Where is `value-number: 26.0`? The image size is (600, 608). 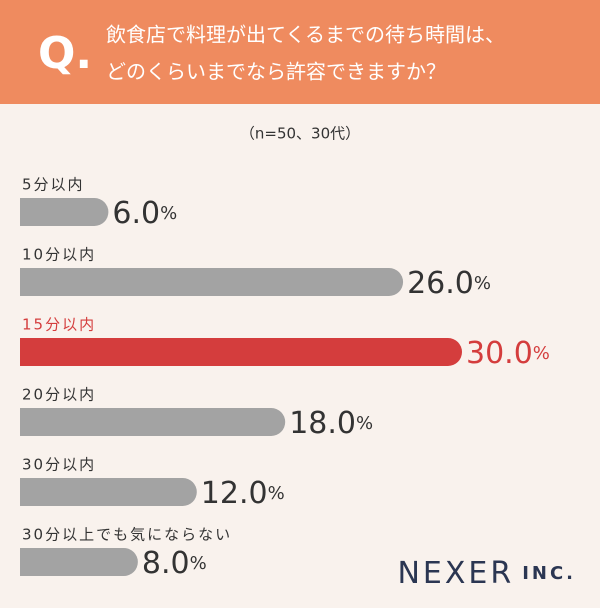
value-number: 26.0 is located at coordinates (440, 283).